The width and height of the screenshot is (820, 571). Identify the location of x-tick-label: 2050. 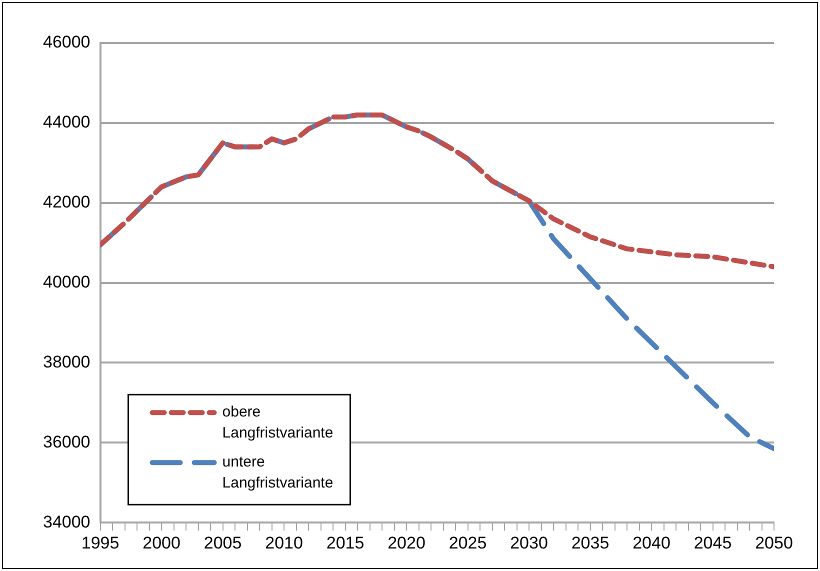
(774, 542).